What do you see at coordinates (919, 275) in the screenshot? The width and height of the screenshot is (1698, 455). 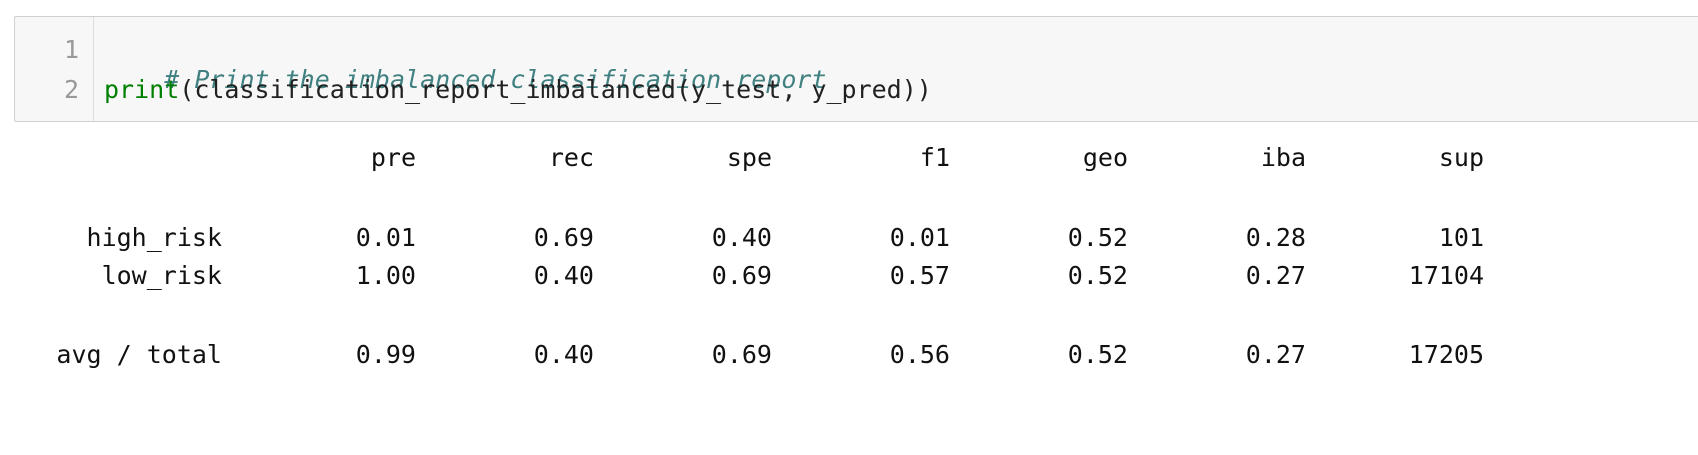 I see `table-cell: 0.57` at bounding box center [919, 275].